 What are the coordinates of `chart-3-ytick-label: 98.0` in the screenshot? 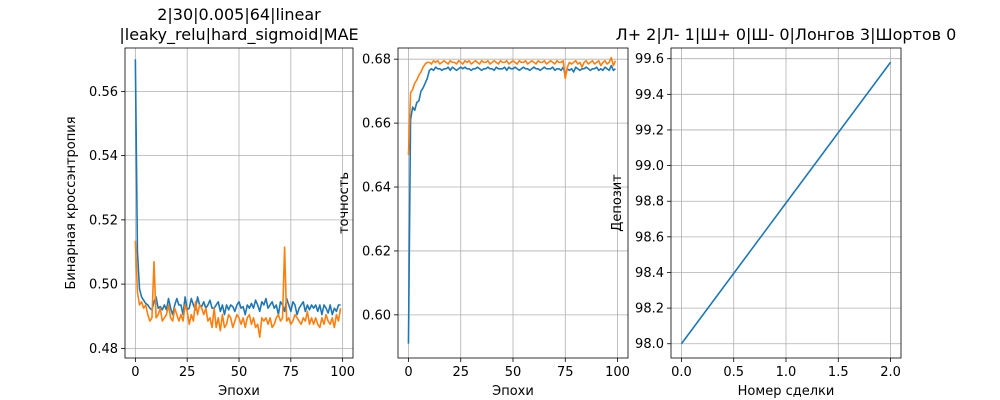 It's located at (649, 344).